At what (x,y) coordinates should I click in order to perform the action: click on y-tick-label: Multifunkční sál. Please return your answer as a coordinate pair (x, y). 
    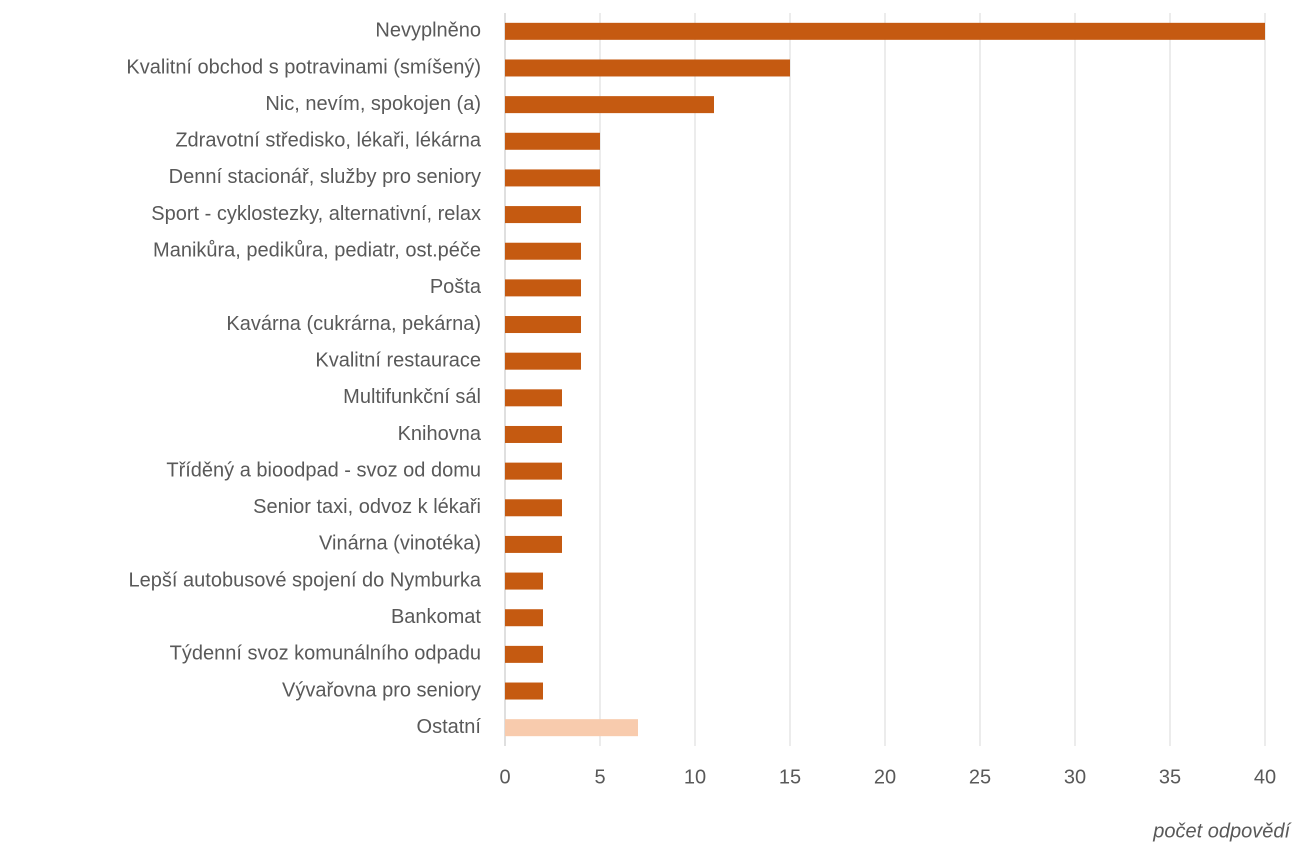
    Looking at the image, I should click on (412, 397).